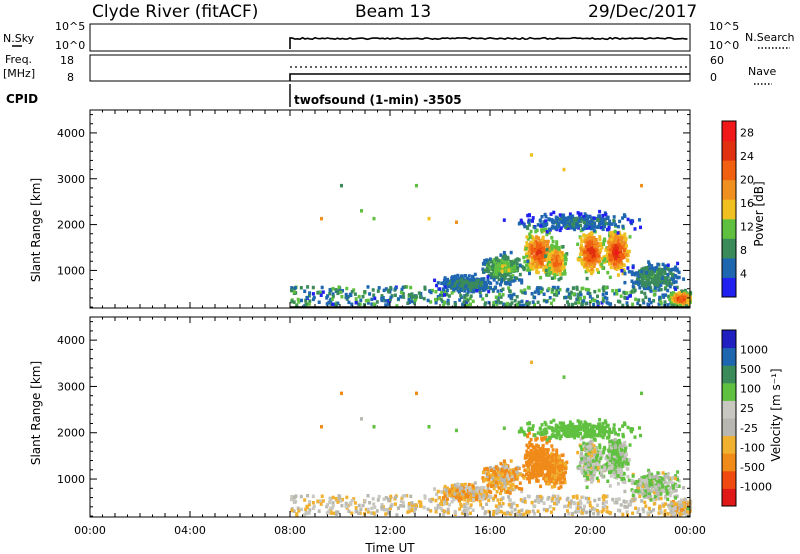 The width and height of the screenshot is (800, 554). What do you see at coordinates (713, 77) in the screenshot?
I see `freq-right-bottom: 0` at bounding box center [713, 77].